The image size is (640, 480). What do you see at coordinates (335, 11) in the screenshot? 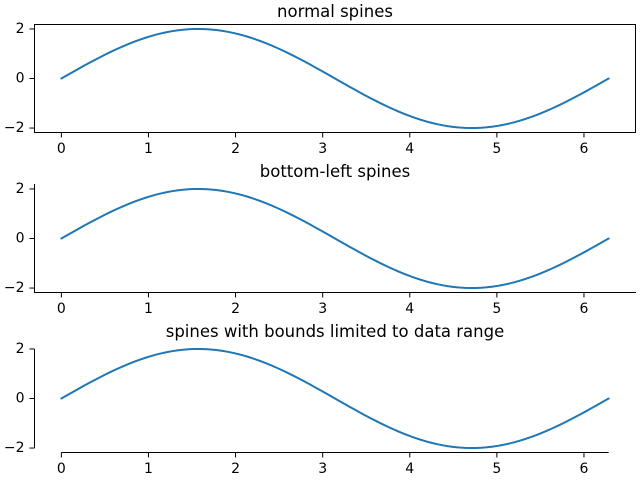
I see `subplot-title-normal-spines: normal spines` at bounding box center [335, 11].